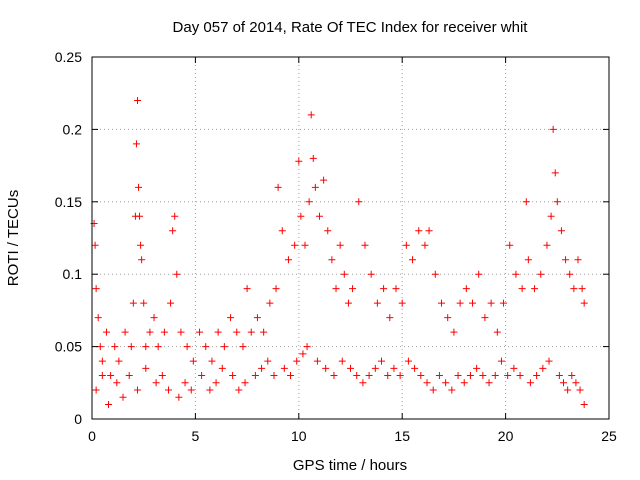  What do you see at coordinates (78, 419) in the screenshot?
I see `y-tick-label: 0` at bounding box center [78, 419].